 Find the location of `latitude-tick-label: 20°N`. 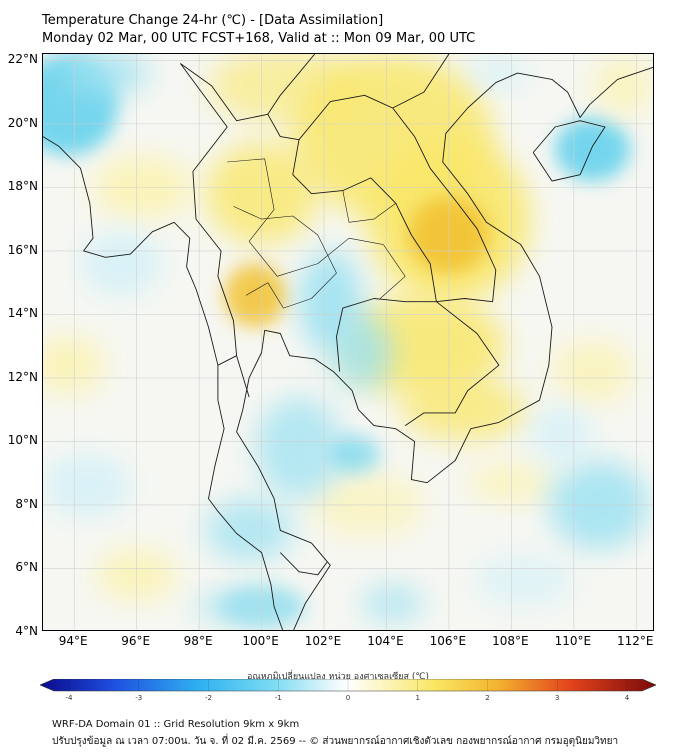

latitude-tick-label: 20°N is located at coordinates (22, 122).